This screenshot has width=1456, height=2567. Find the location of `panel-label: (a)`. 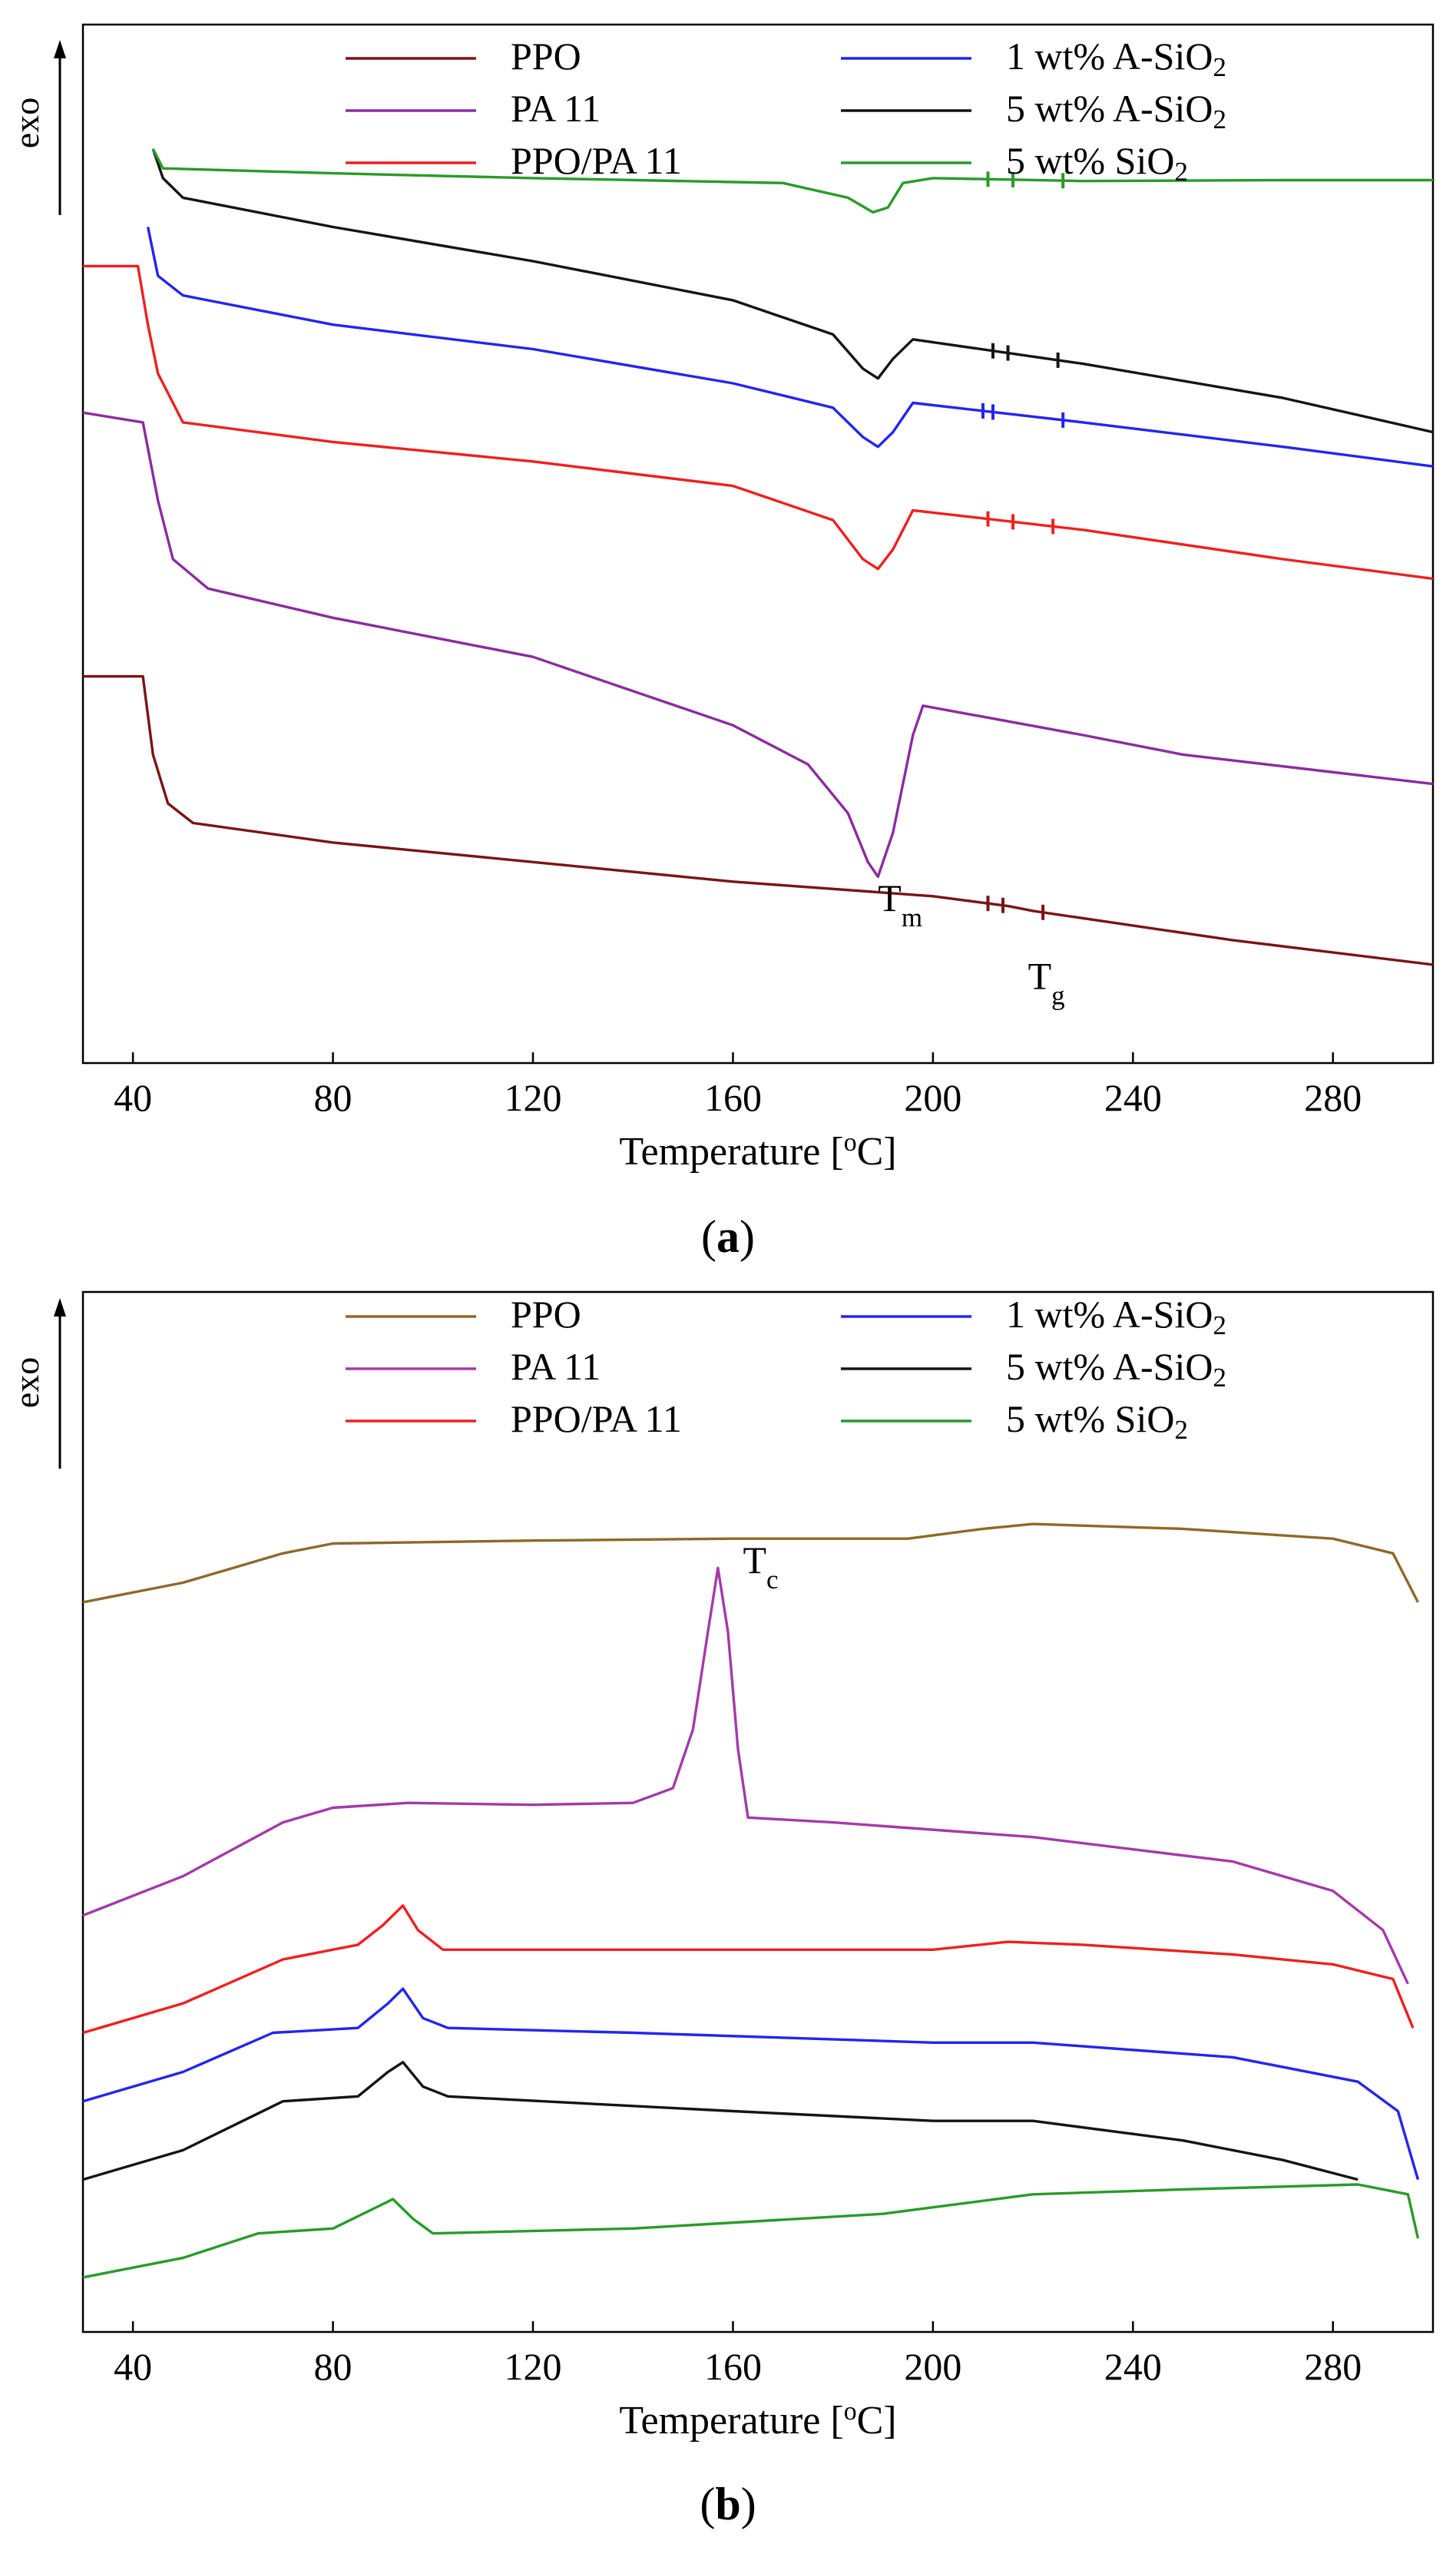

panel-label: (a) is located at coordinates (728, 1237).